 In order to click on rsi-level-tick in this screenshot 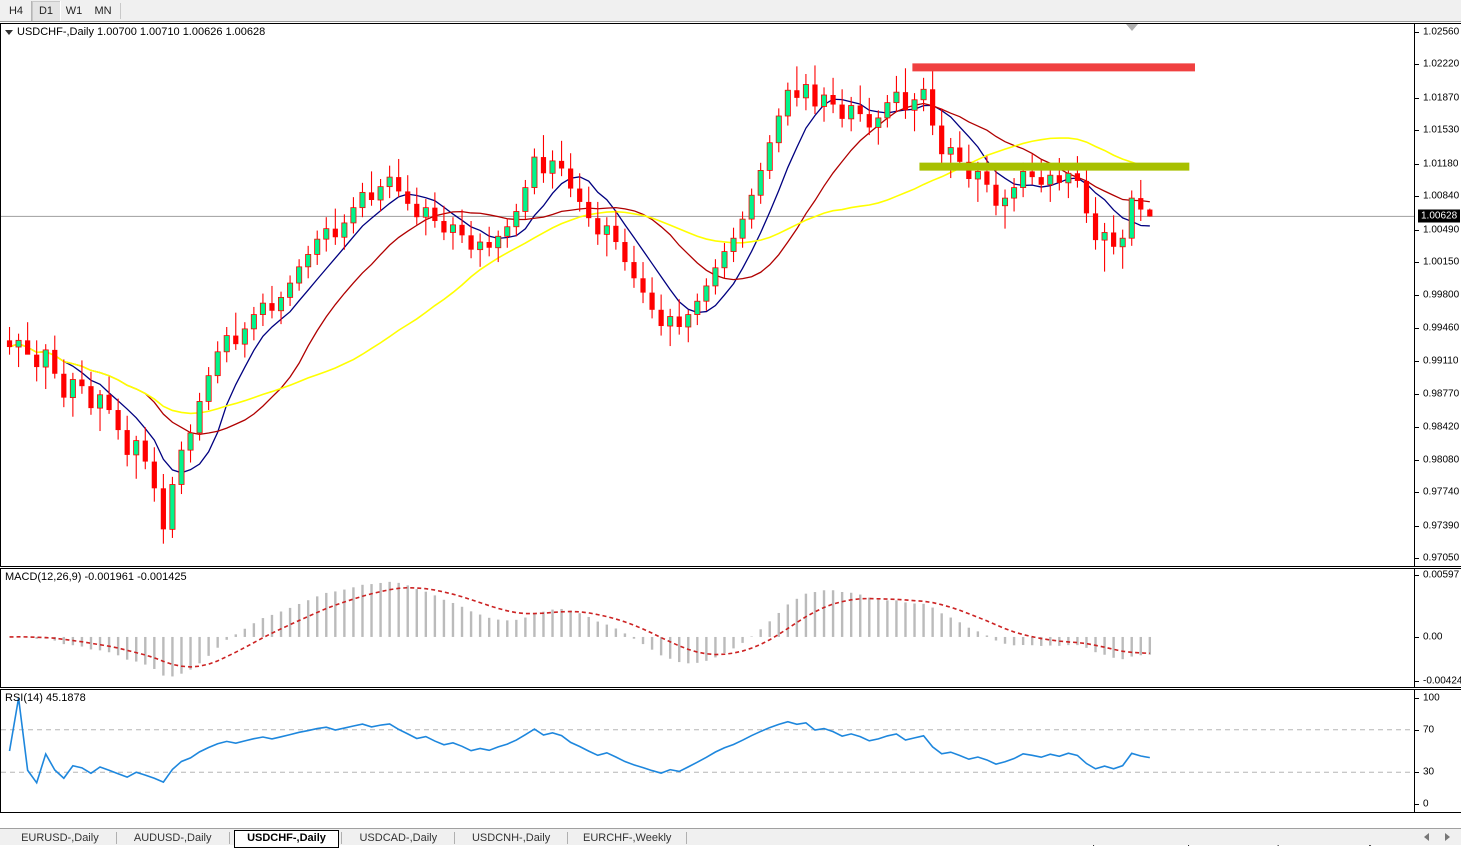, I will do `click(1417, 730)`.